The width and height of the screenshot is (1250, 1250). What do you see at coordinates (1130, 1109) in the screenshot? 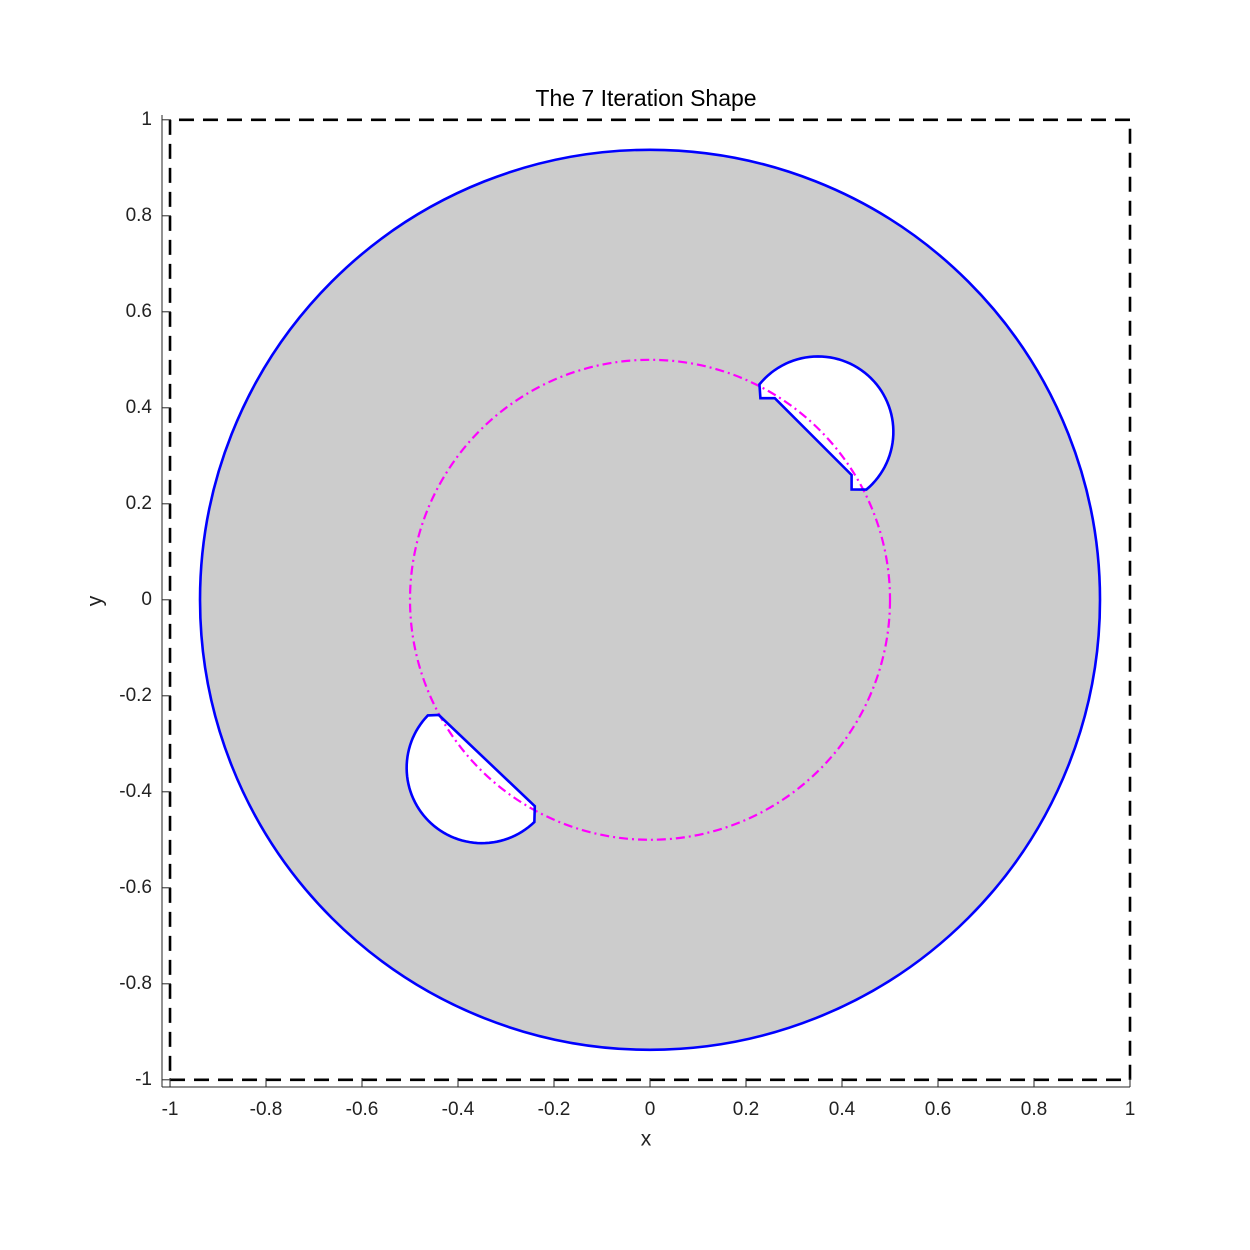
I see `x-tick-label: 1` at bounding box center [1130, 1109].